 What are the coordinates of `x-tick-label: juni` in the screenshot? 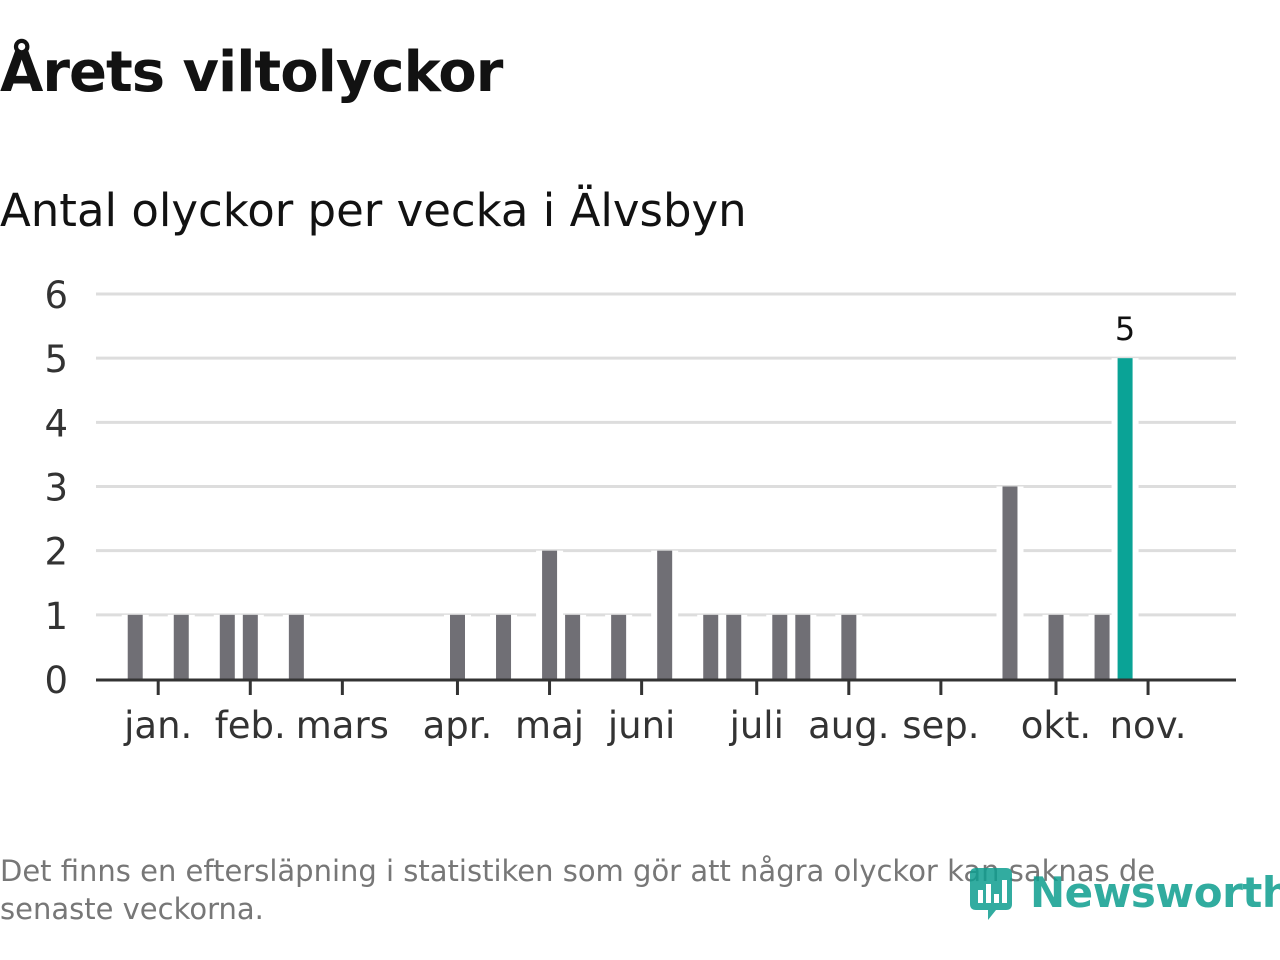 It's located at (641, 725).